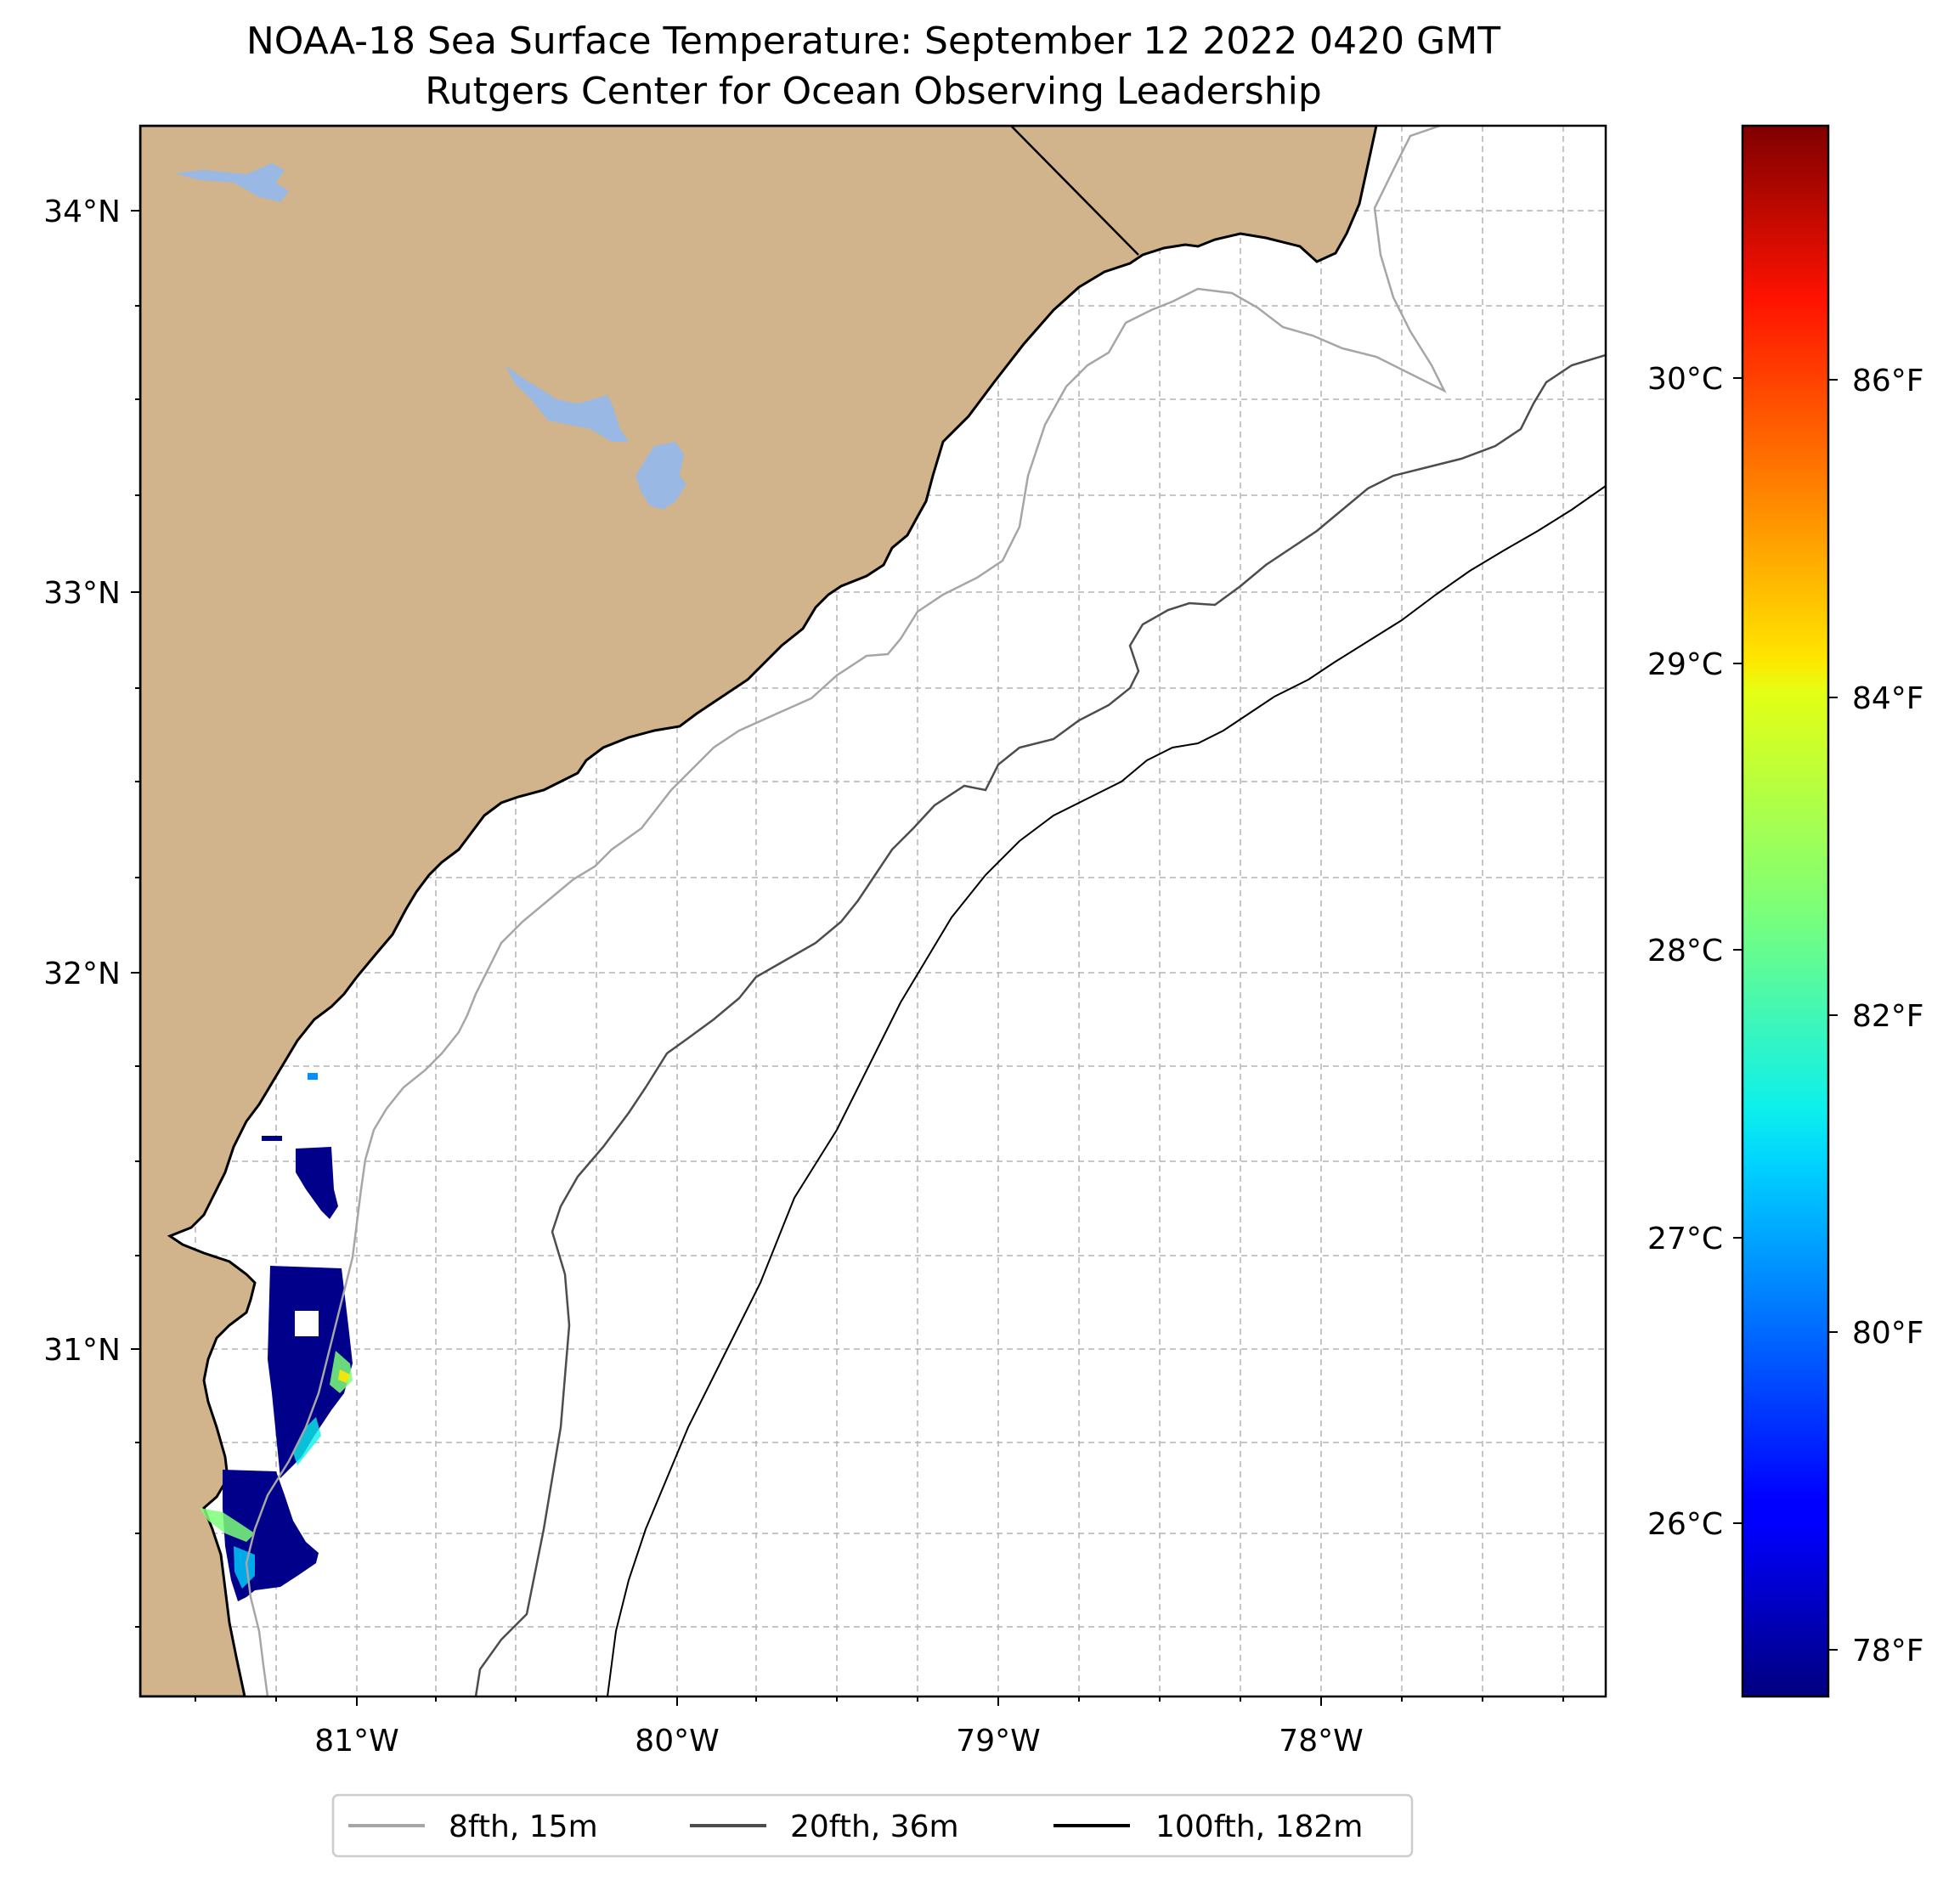  Describe the element at coordinates (317, 1183) in the screenshot. I see `sst-patch-north` at that location.